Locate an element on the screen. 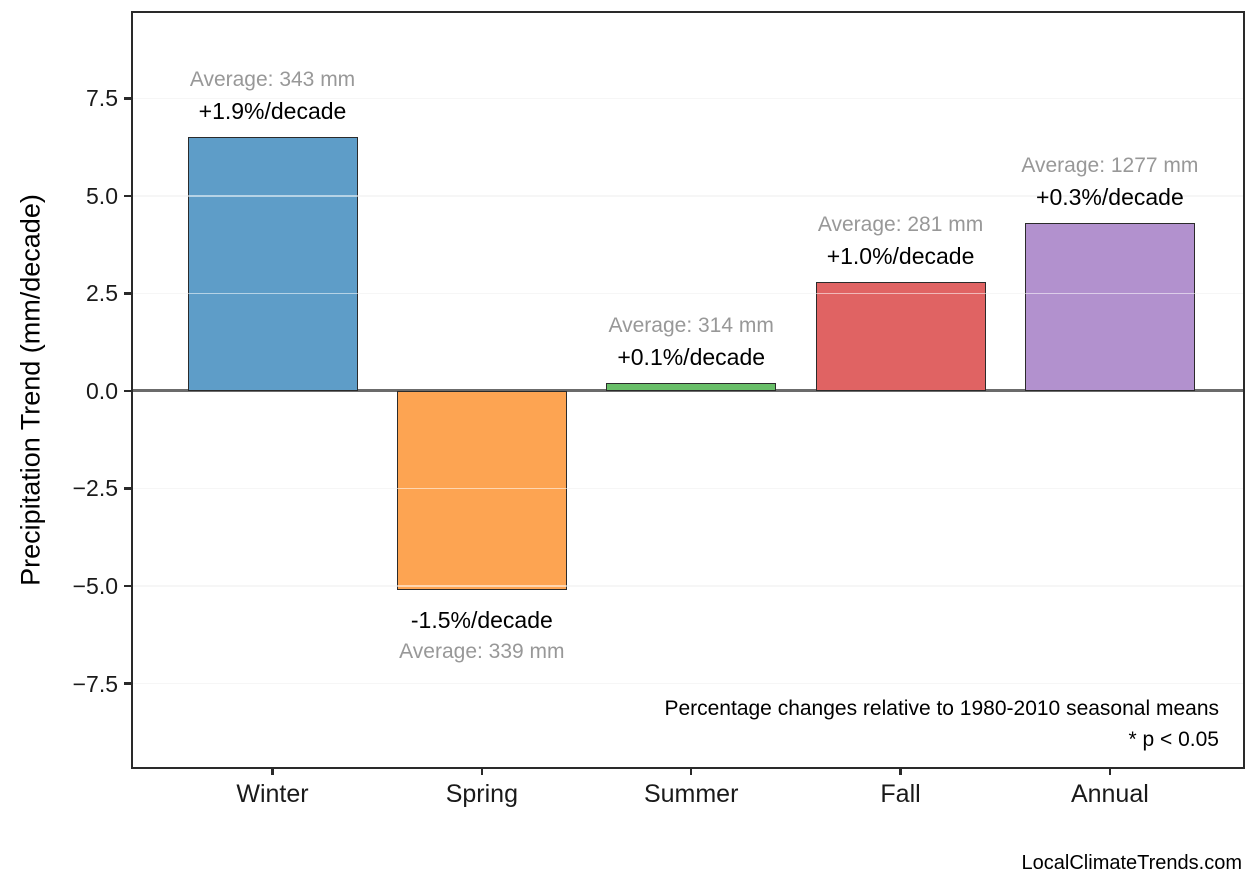  bar-label-fall: Average: 281 mm +1.0%/decade is located at coordinates (901, 240).